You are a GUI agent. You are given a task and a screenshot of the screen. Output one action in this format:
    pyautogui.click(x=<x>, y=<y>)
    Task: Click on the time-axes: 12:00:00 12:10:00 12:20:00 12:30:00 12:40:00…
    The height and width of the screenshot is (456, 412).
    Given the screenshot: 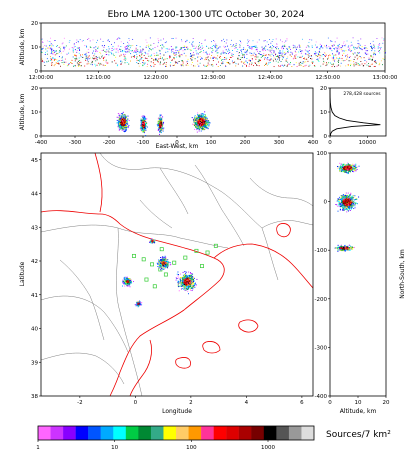 What is the action you would take?
    pyautogui.click(x=213, y=51)
    